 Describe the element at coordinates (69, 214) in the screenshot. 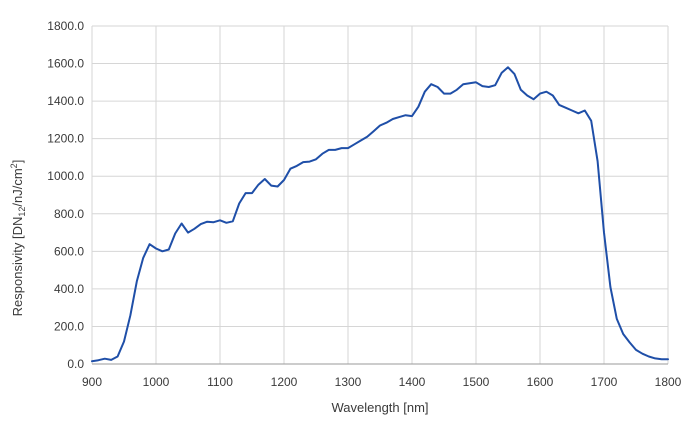

I see `y-tick-label: 800.0` at that location.